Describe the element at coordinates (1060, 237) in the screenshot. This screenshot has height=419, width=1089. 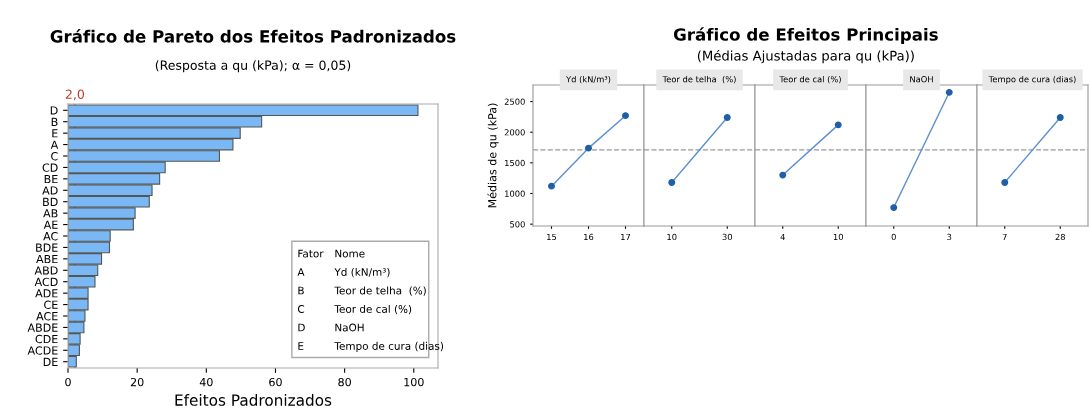
I see `x-tick-label: 28` at that location.